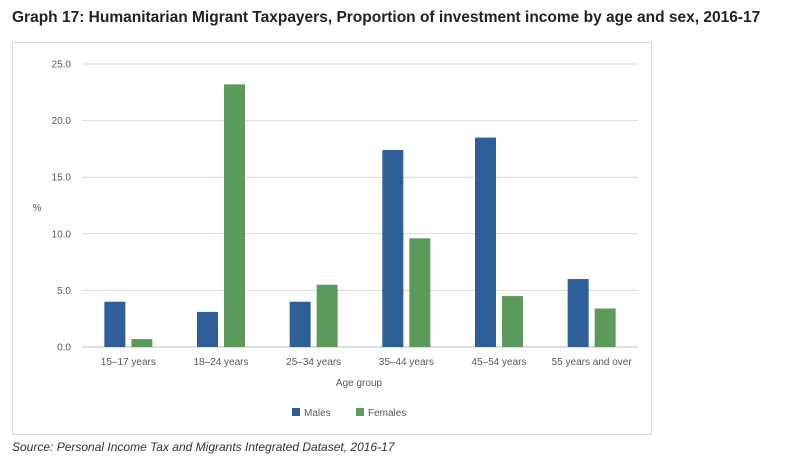  I want to click on y-tick-label: 0.0, so click(64, 348).